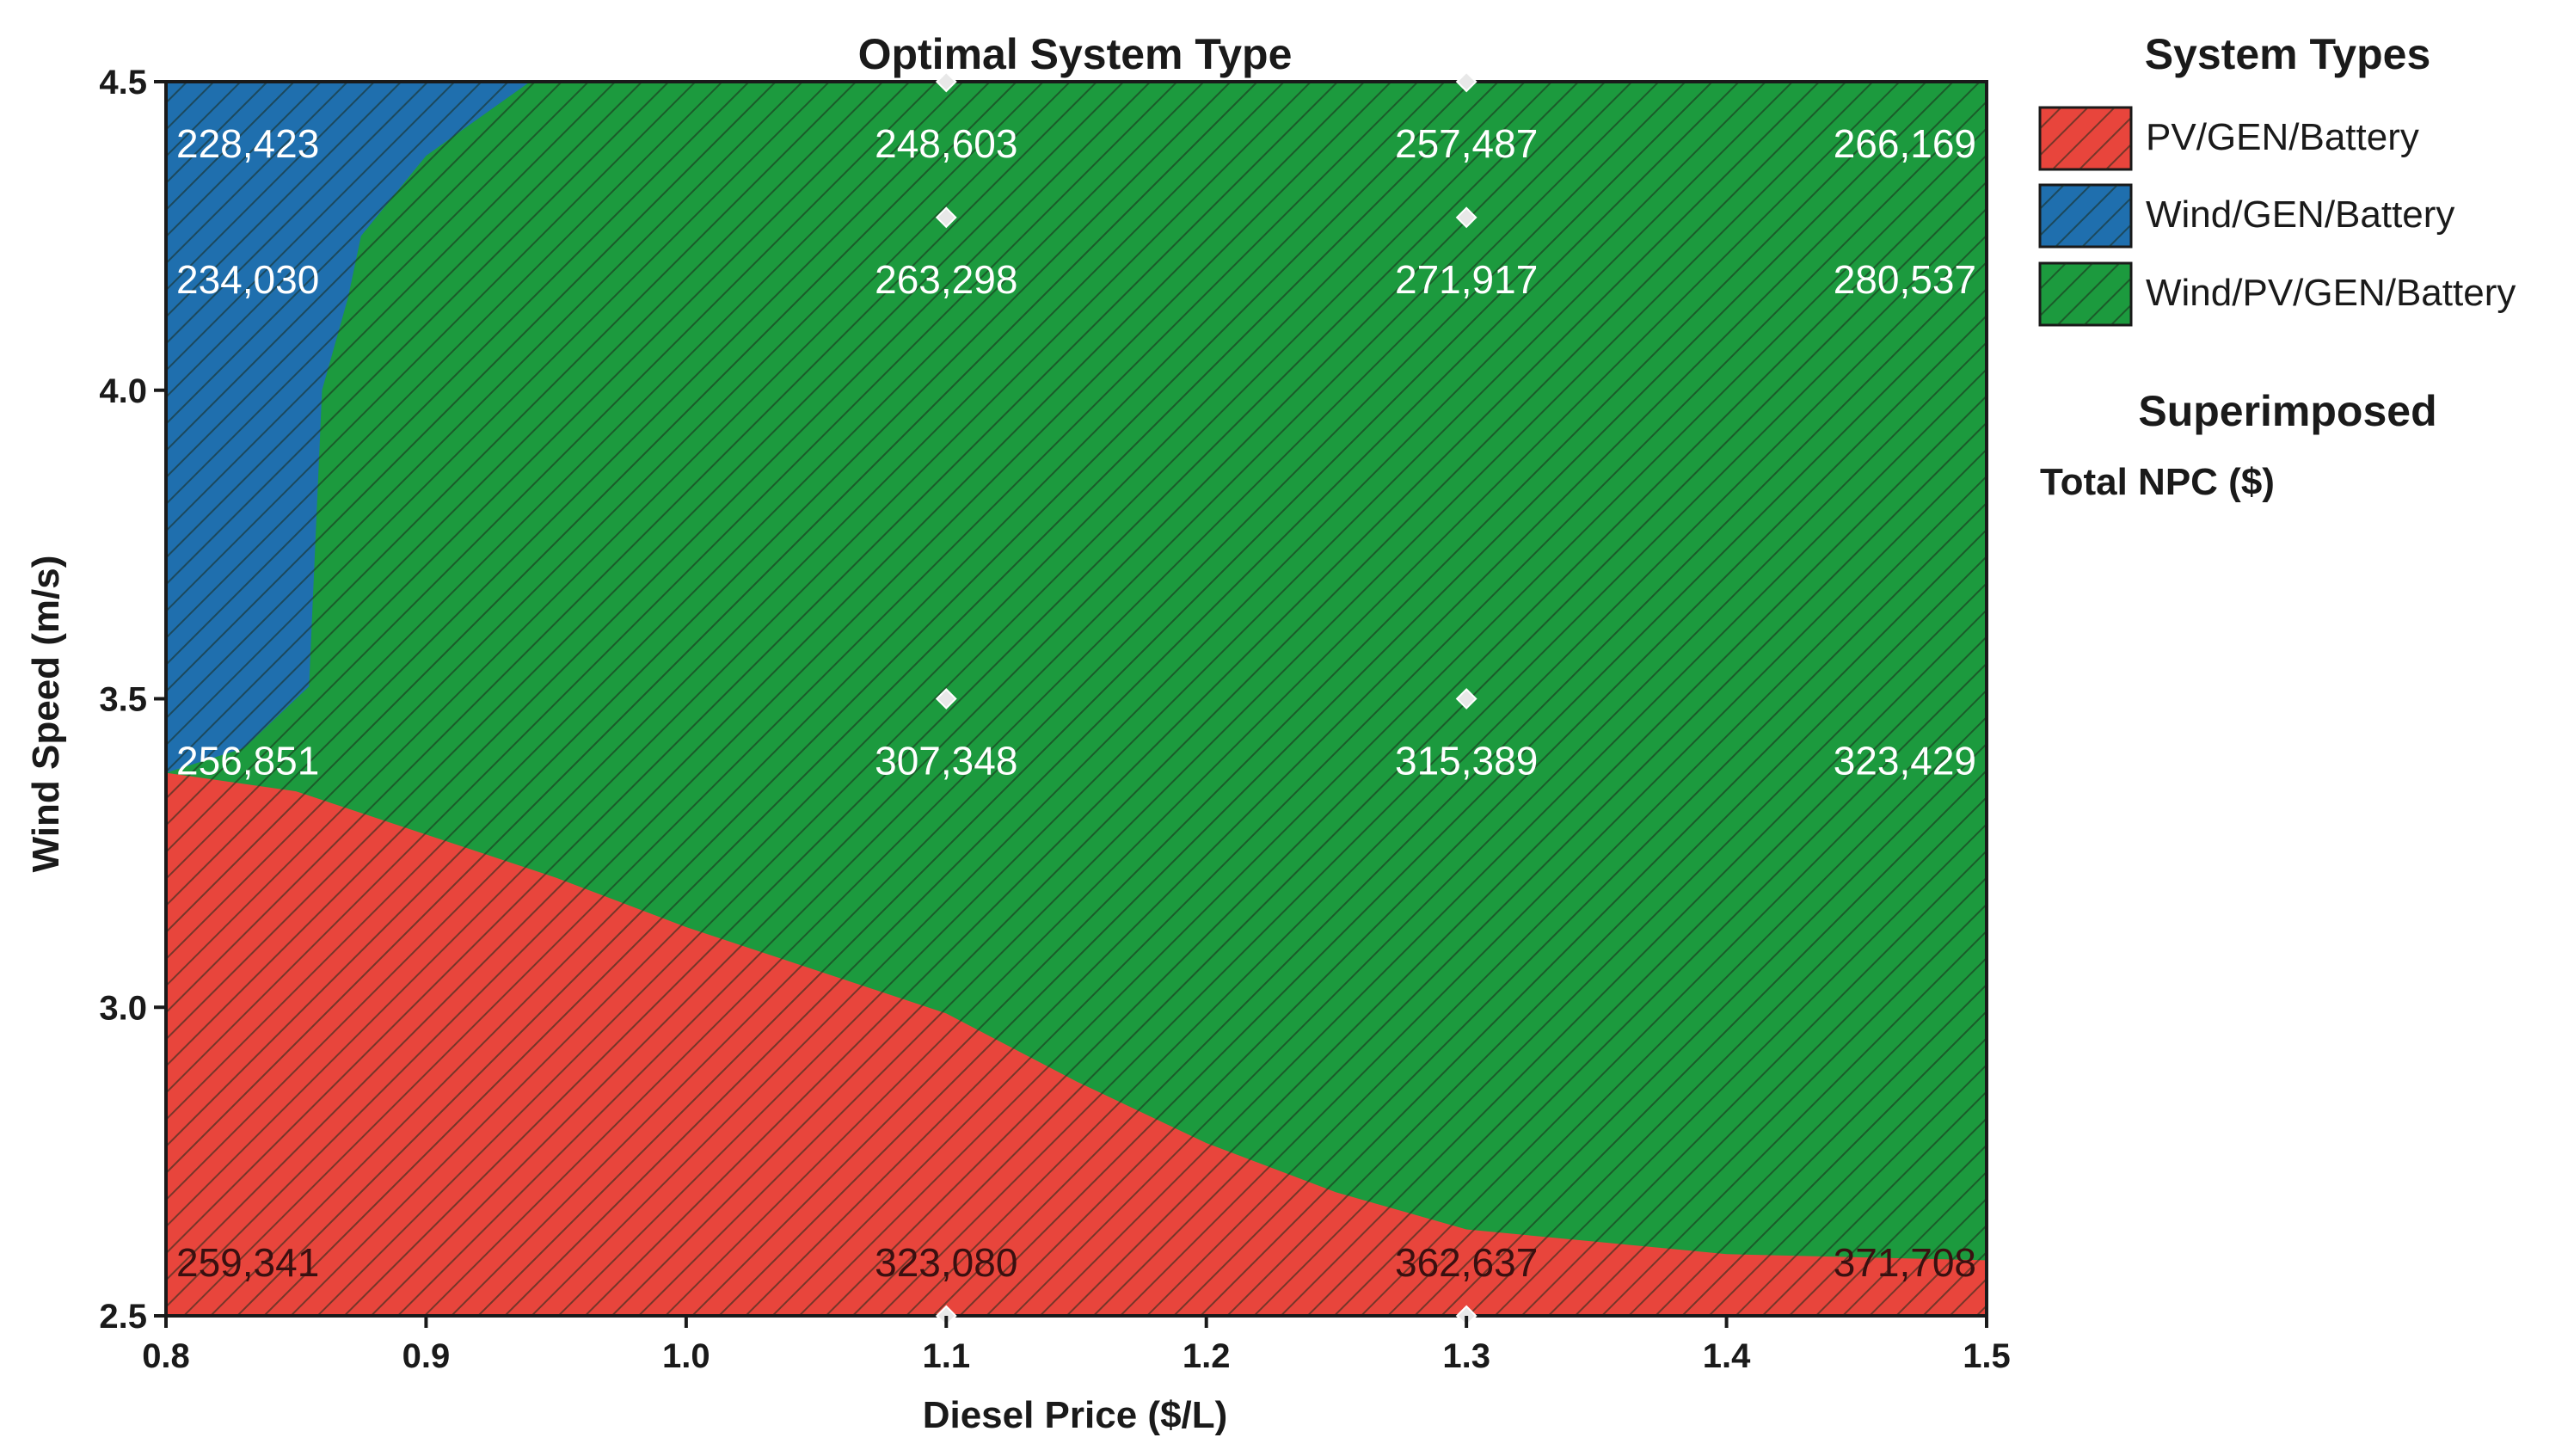 The height and width of the screenshot is (1456, 2574). Describe the element at coordinates (2300, 215) in the screenshot. I see `legend-label-wind-gen-battery: Wind/GEN/Battery` at that location.